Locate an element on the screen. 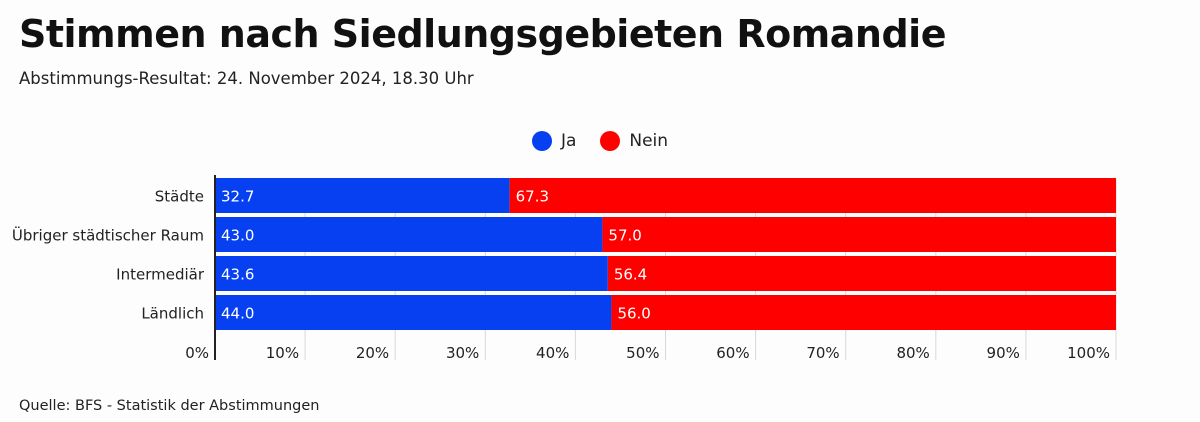 This screenshot has height=422, width=1200. category-label: Intermediär is located at coordinates (160, 275).